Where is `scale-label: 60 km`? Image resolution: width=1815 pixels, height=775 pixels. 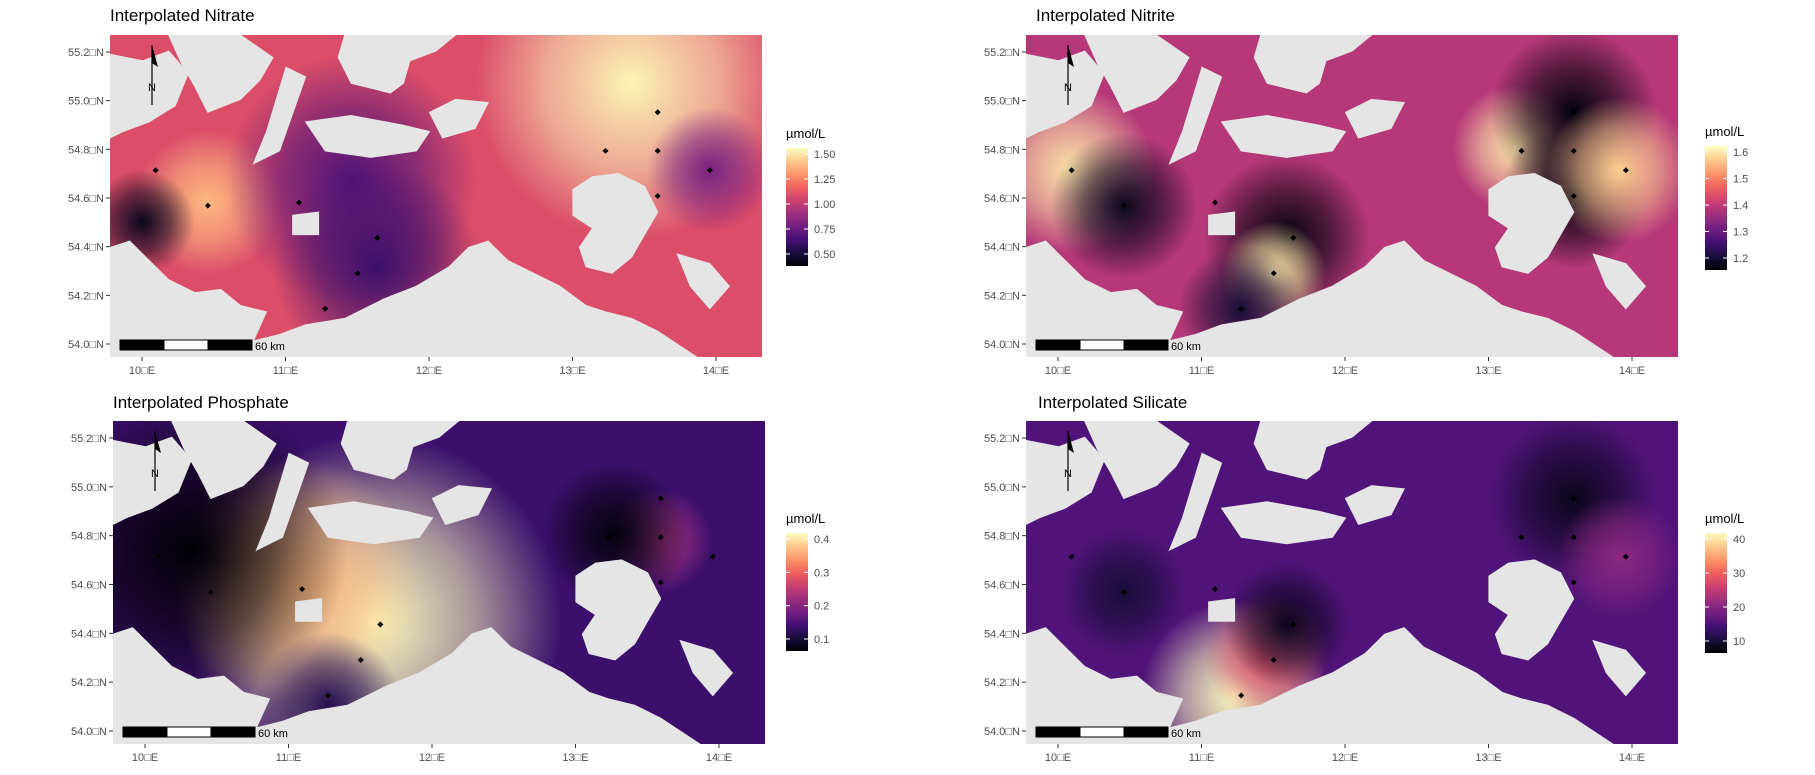 scale-label: 60 km is located at coordinates (273, 734).